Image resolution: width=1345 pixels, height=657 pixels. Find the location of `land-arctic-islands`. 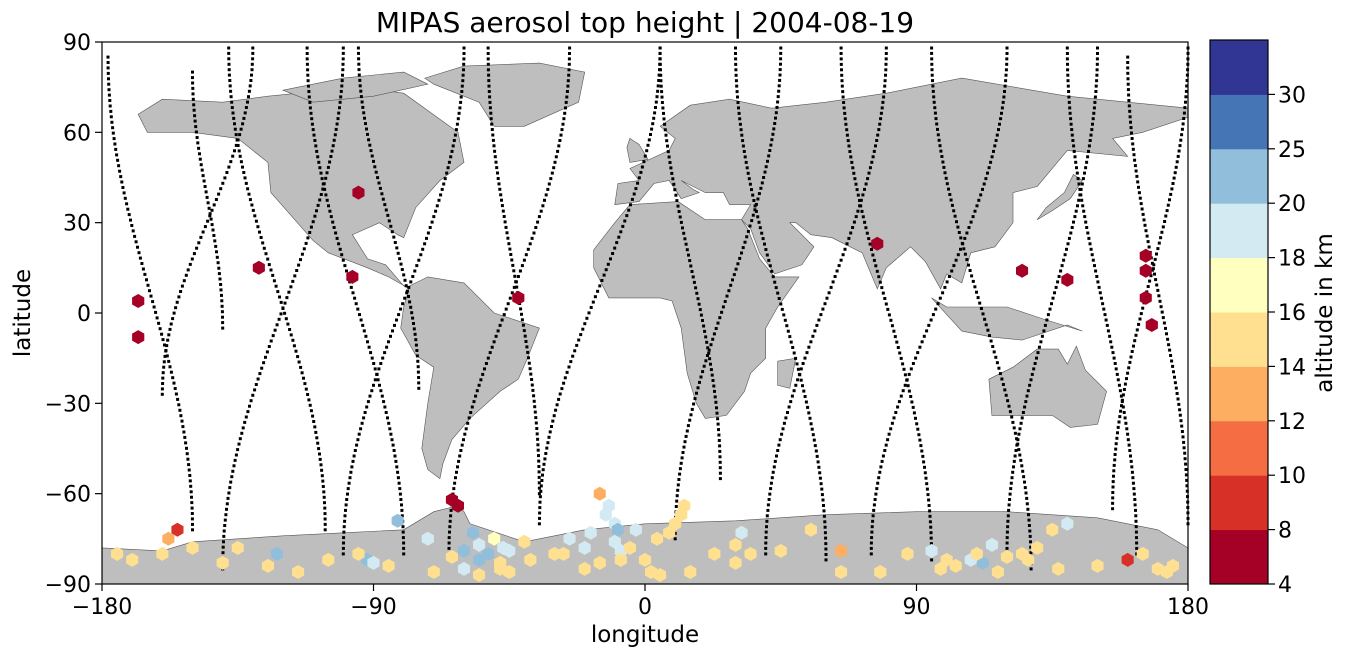

land-arctic-islands is located at coordinates (355, 87).